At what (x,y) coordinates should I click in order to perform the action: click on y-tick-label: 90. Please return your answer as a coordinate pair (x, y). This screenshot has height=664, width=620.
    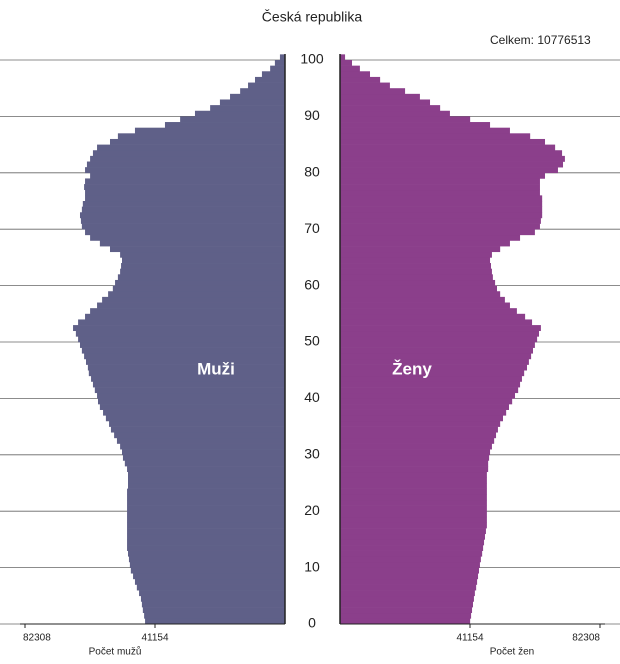
    Looking at the image, I should click on (312, 115).